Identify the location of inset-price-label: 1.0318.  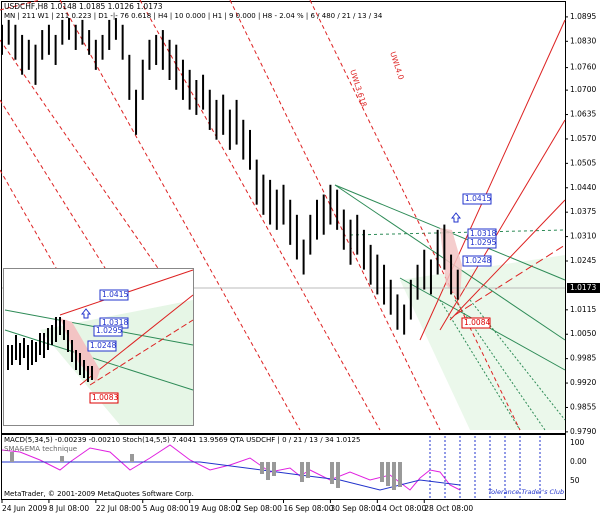
(115, 322).